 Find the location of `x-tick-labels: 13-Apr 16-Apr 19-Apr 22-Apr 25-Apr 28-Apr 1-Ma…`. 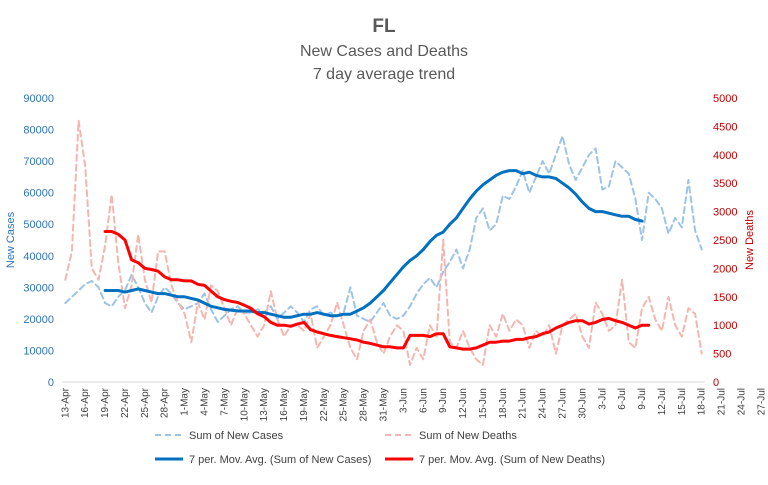

x-tick-labels: 13-Apr 16-Apr 19-Apr 22-Apr 25-Apr 28-Apr 1-Ma… is located at coordinates (413, 404).